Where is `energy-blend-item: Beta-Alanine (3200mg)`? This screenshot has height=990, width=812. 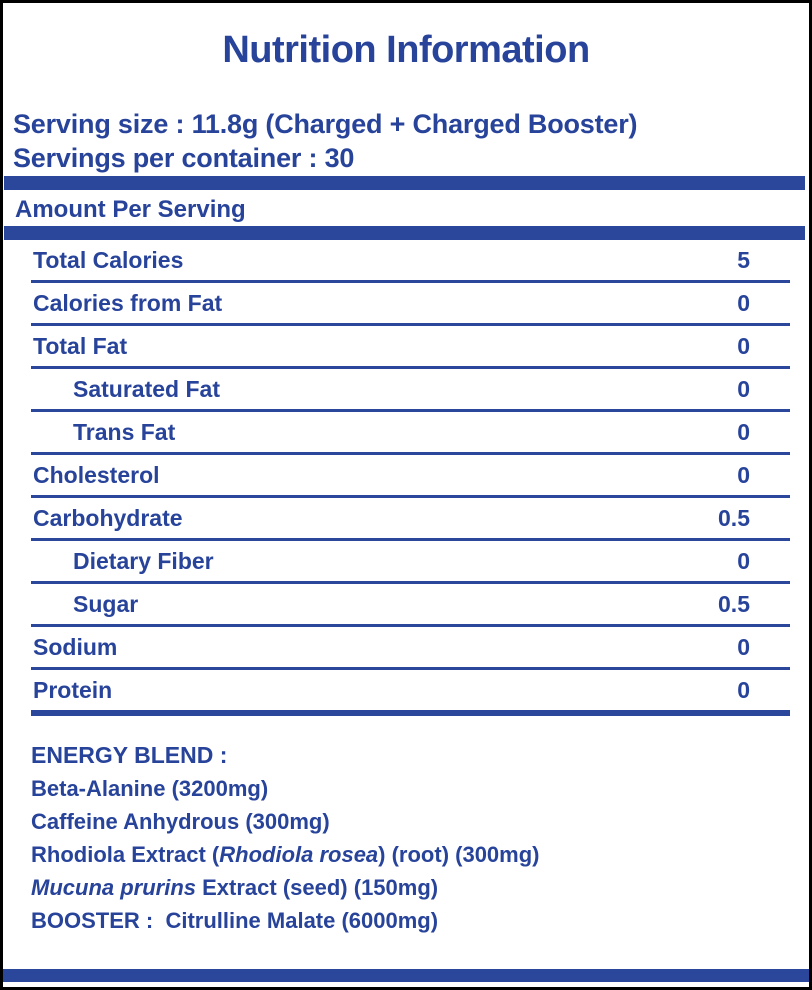
energy-blend-item: Beta-Alanine (3200mg) is located at coordinates (150, 788).